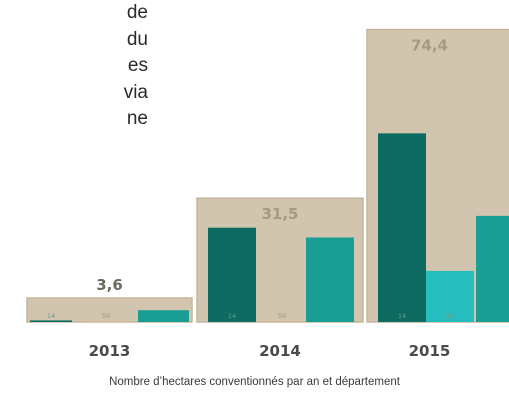 The height and width of the screenshot is (399, 509). I want to click on year-label-2013: 2013, so click(110, 351).